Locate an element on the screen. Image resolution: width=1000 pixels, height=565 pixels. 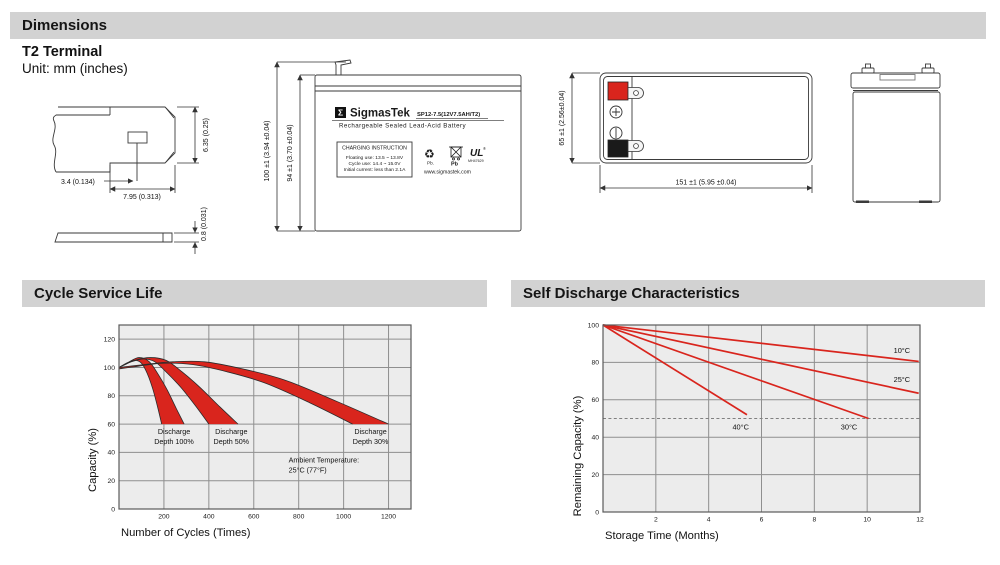
website-text: www.sigmastek.com is located at coordinates (447, 173).